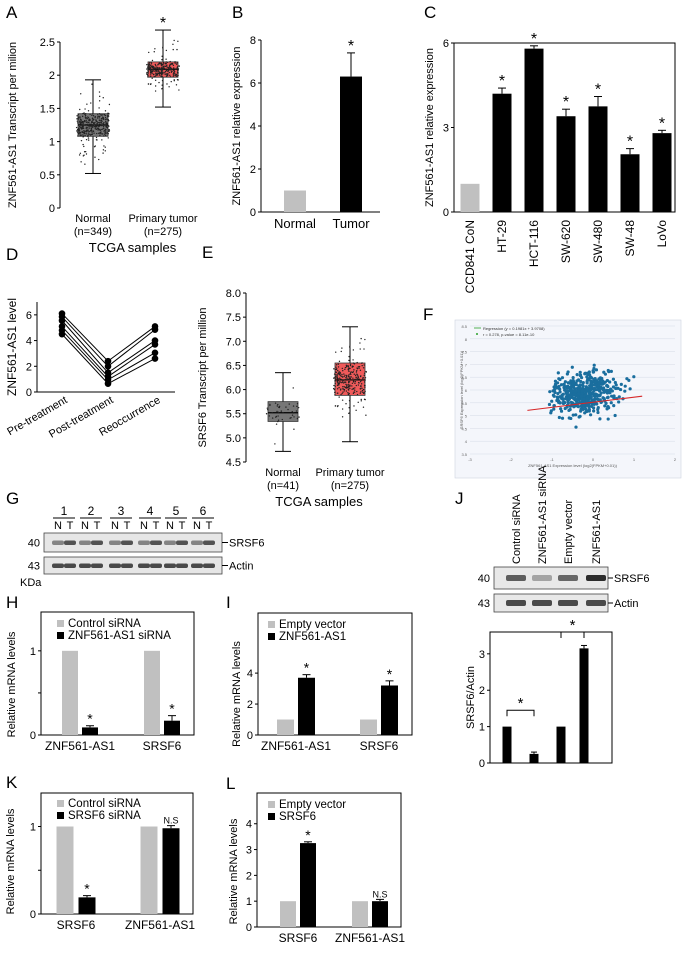 This screenshot has height=967, width=685. I want to click on x-category-label: SW-620, so click(566, 241).